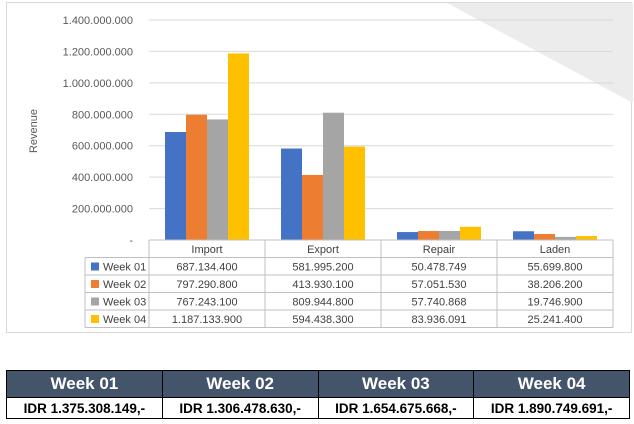 The image size is (634, 424). Describe the element at coordinates (34, 131) in the screenshot. I see `y-axis-label: Revenue` at that location.